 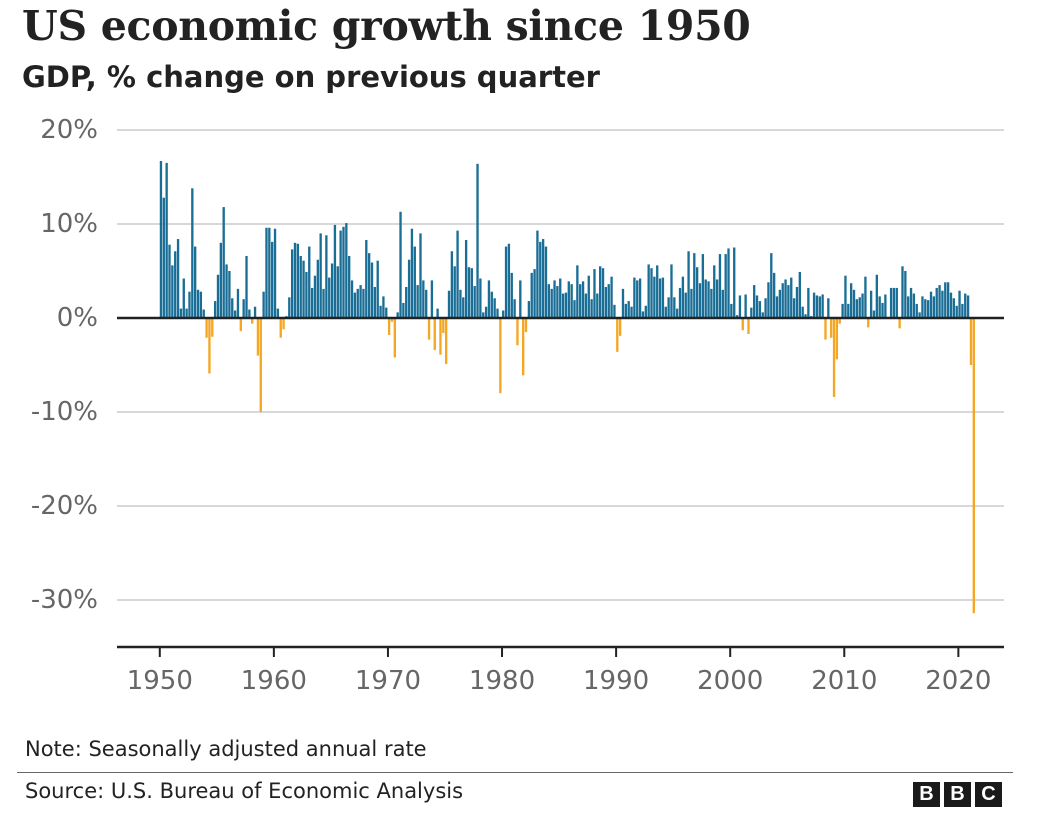 I want to click on x-tick-label: 1960, so click(x=274, y=681).